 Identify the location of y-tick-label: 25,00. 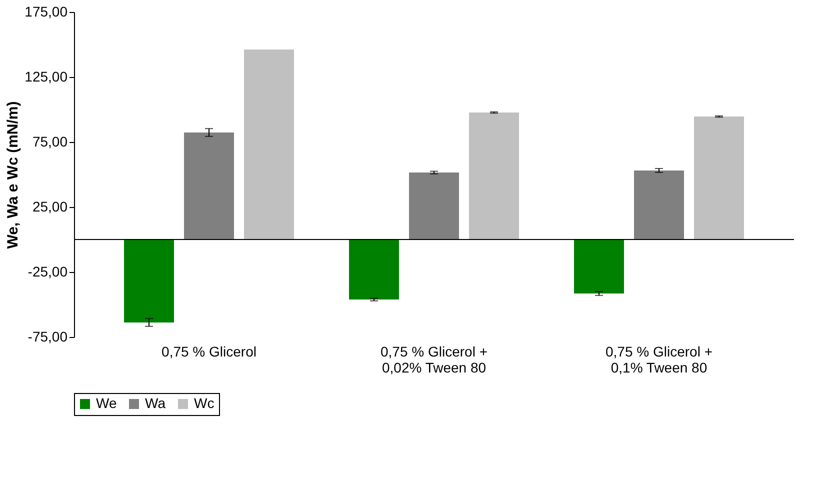
(50, 206).